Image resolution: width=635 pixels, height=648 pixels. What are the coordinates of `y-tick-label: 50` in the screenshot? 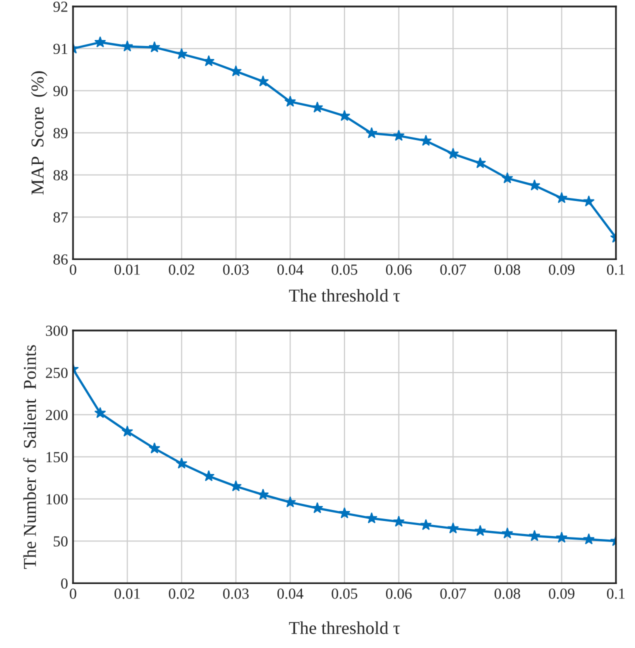 It's located at (61, 541).